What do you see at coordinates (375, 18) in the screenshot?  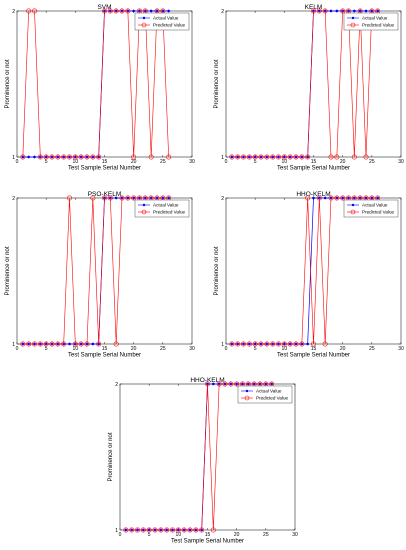 I see `legend-label-actual-value: Actual Value` at bounding box center [375, 18].